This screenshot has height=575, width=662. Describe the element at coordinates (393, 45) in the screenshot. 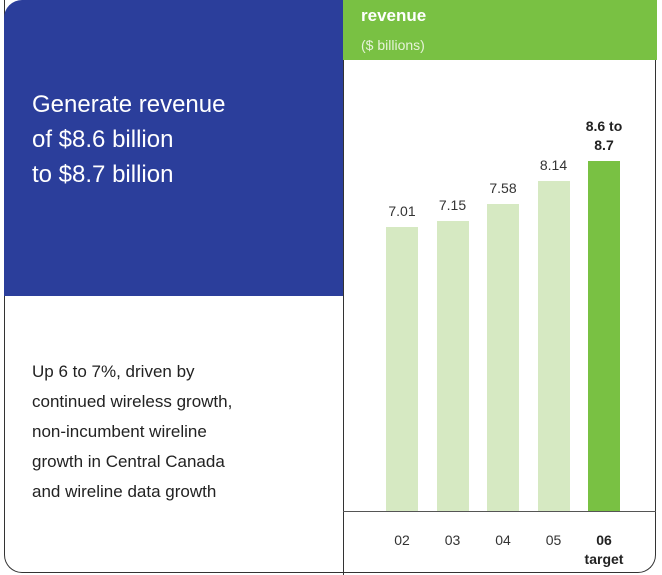

I see `chart-subtitle: ($ billions)` at that location.